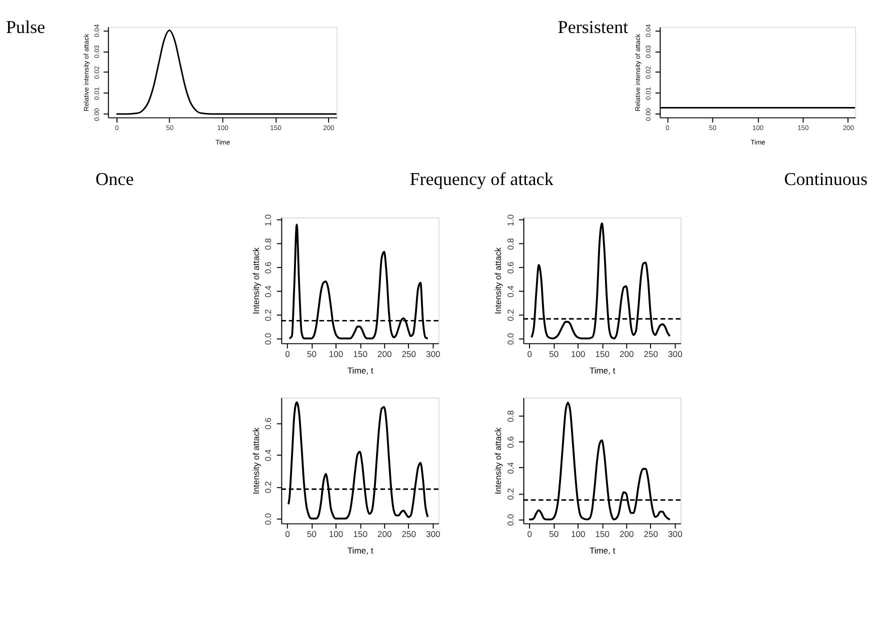 Image resolution: width=873 pixels, height=617 pixels. What do you see at coordinates (482, 179) in the screenshot?
I see `text: Frequency of attack` at bounding box center [482, 179].